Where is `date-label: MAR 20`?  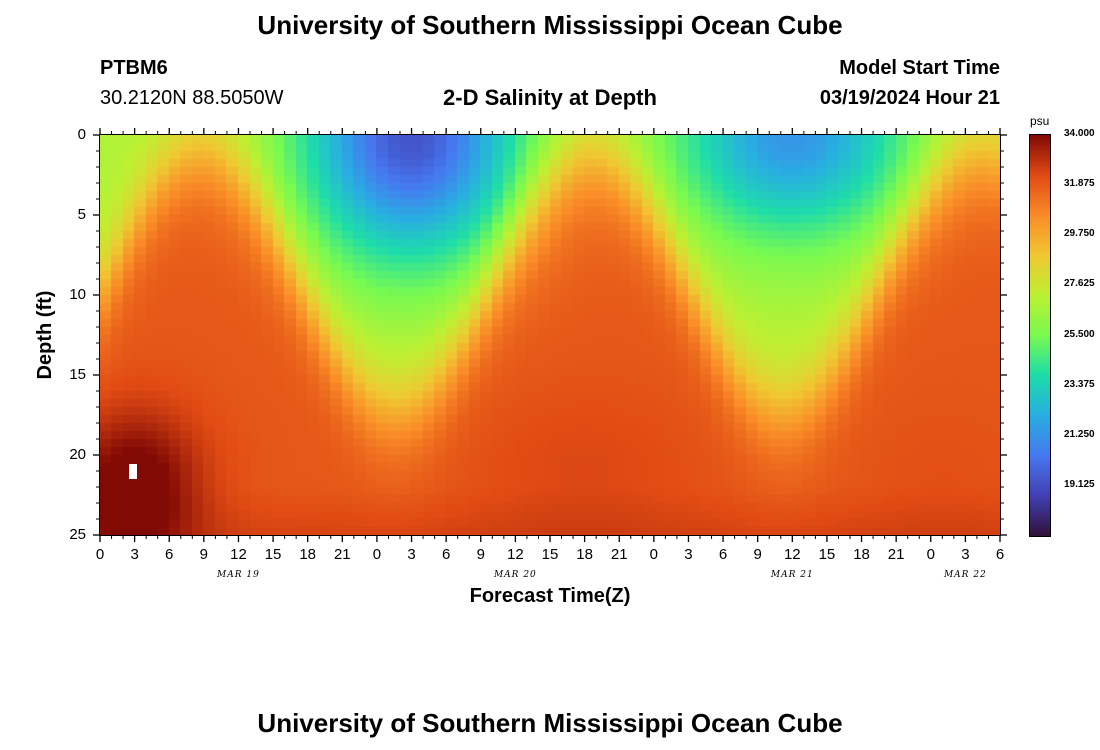 date-label: MAR 20 is located at coordinates (515, 575).